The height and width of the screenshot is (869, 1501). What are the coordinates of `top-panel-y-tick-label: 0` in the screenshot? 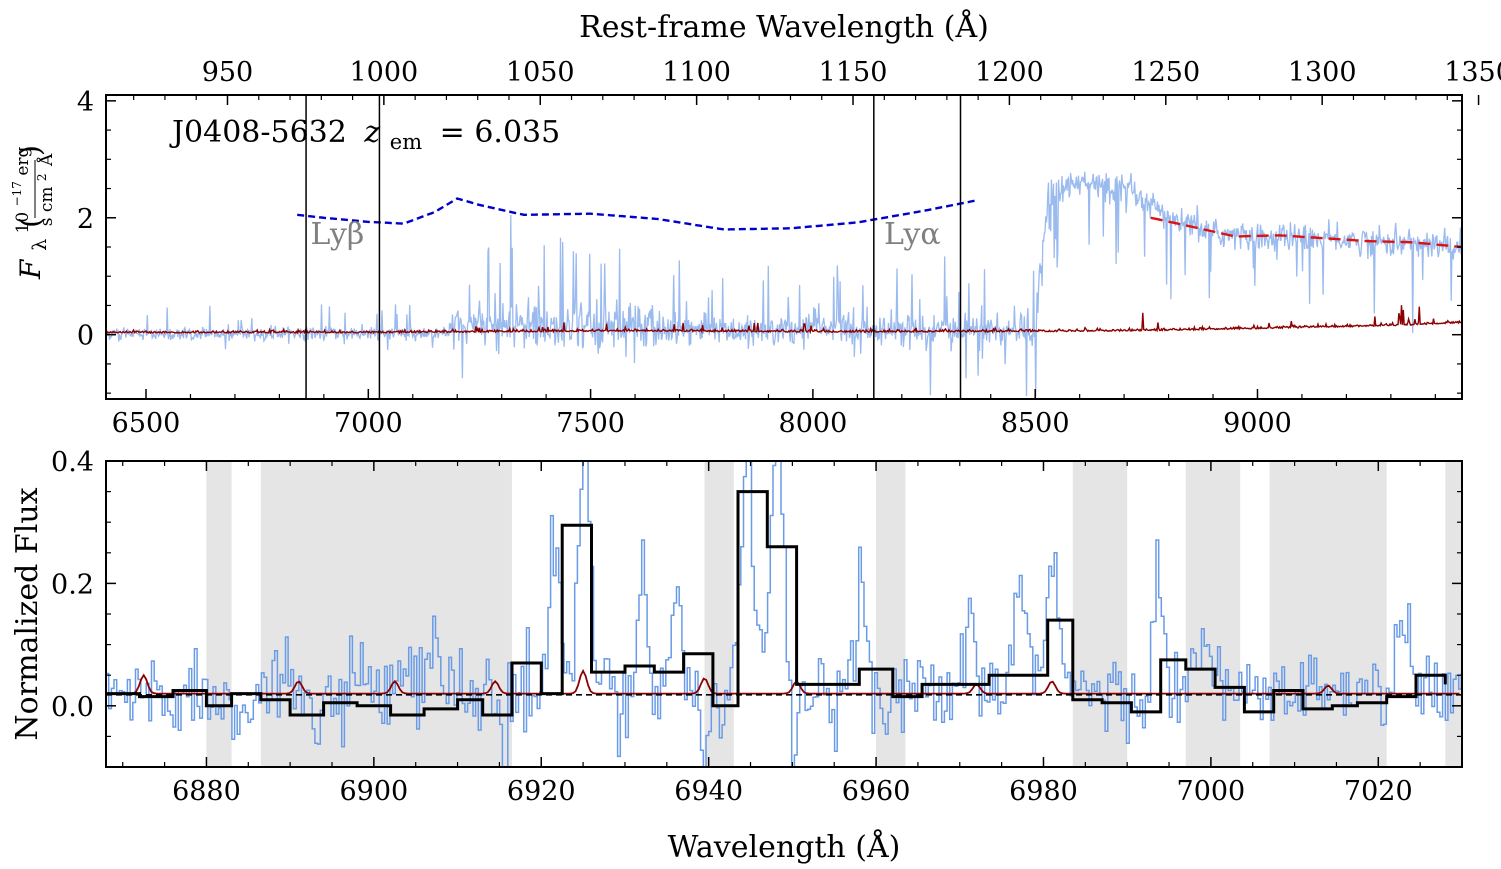 It's located at (85, 336).